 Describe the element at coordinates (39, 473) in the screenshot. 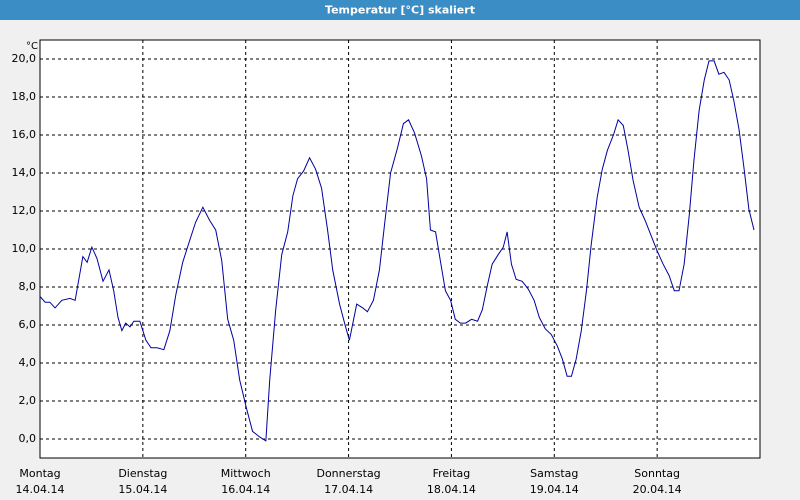

I see `x-tick-label: Montag` at that location.